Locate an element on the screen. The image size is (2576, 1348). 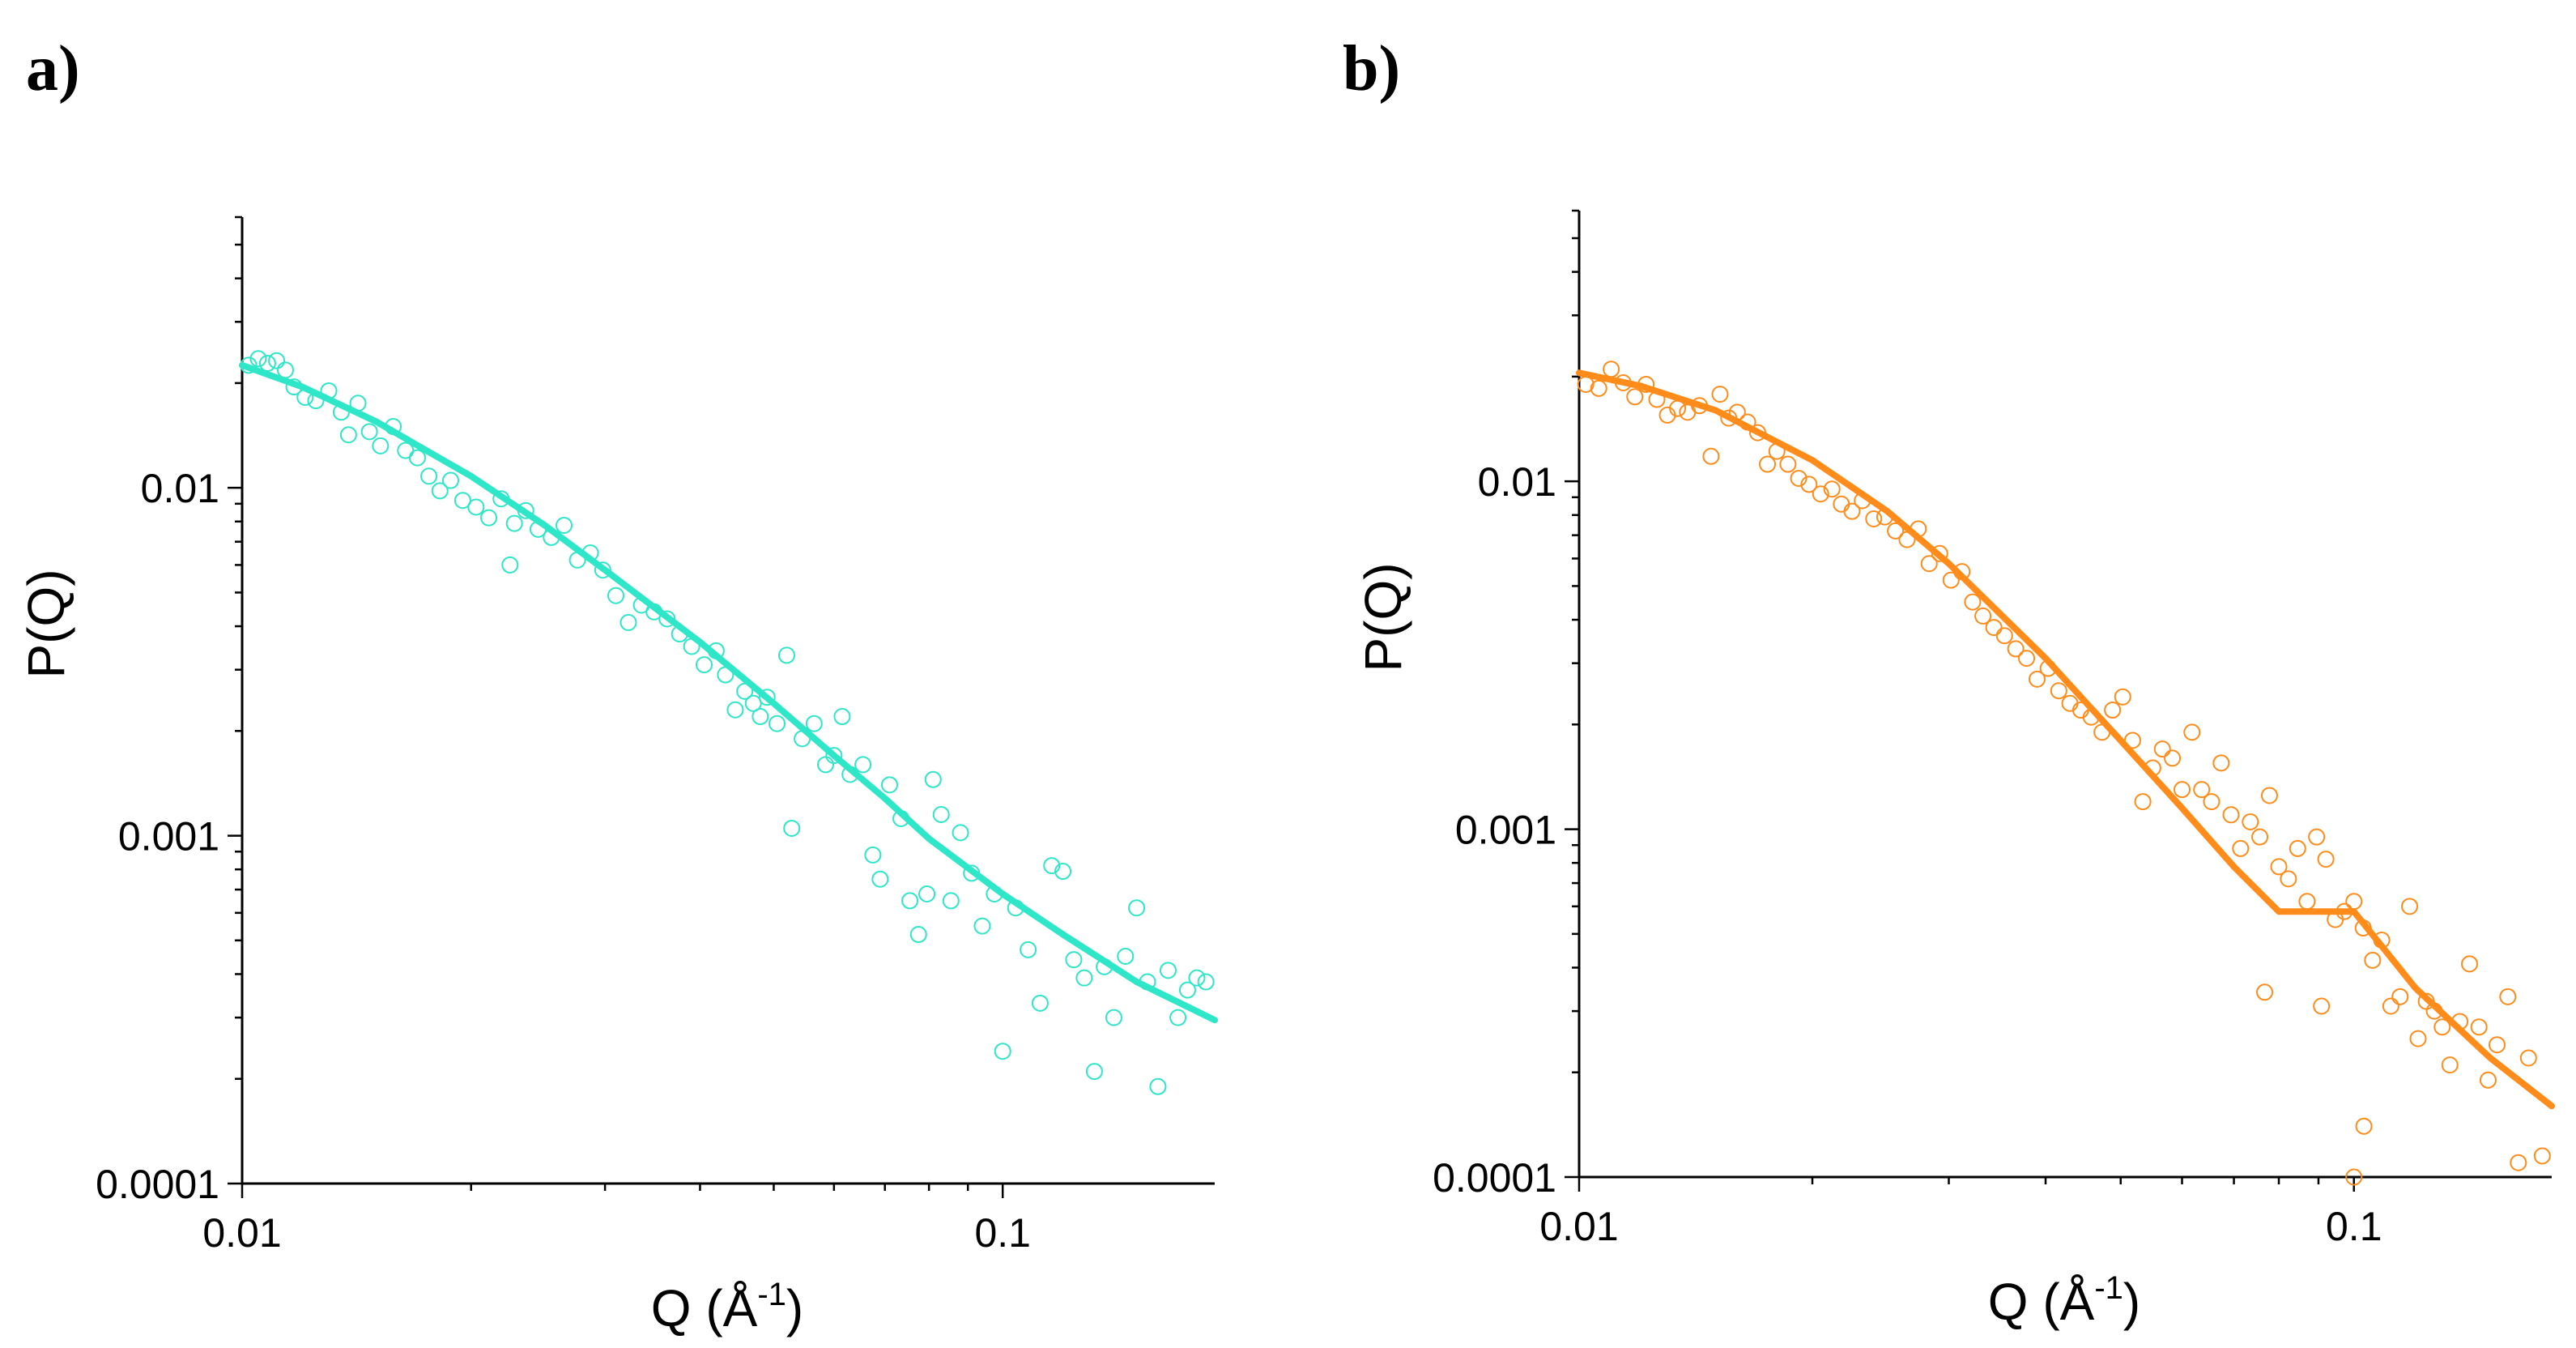
y-tick-label: 0.01 is located at coordinates (1517, 482).